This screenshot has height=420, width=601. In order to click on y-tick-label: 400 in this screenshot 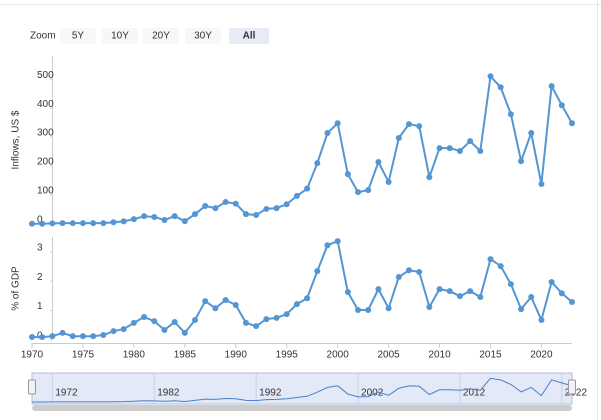, I will do `click(45, 104)`.